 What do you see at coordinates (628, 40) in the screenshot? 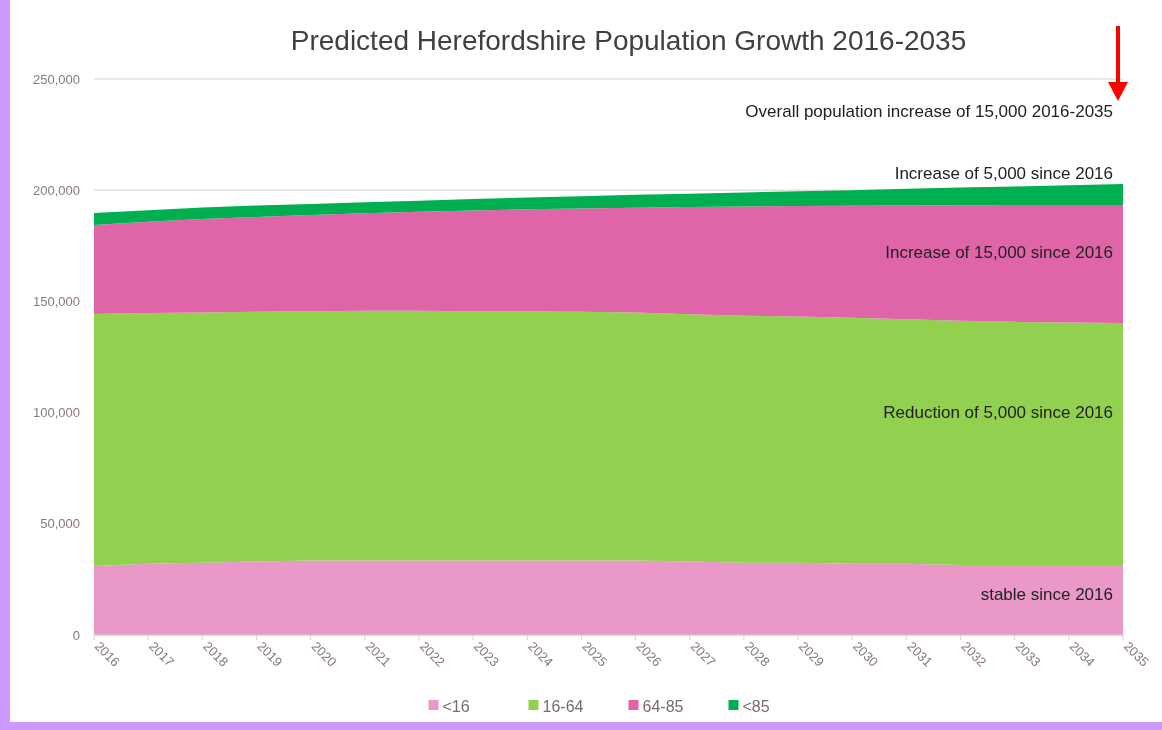
I see `chart-title: Predicted Herefordshire Population Growth 2016-2035` at bounding box center [628, 40].